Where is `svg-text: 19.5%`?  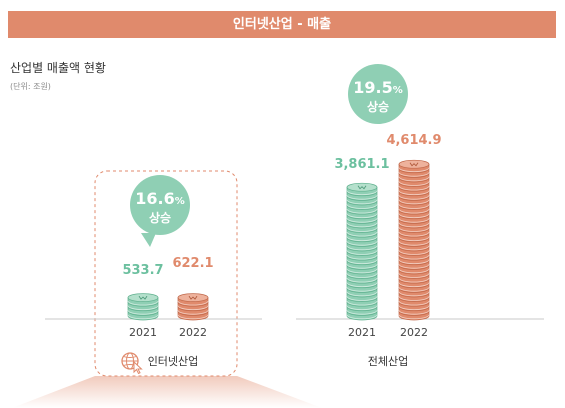 svg-text: 19.5% is located at coordinates (378, 87).